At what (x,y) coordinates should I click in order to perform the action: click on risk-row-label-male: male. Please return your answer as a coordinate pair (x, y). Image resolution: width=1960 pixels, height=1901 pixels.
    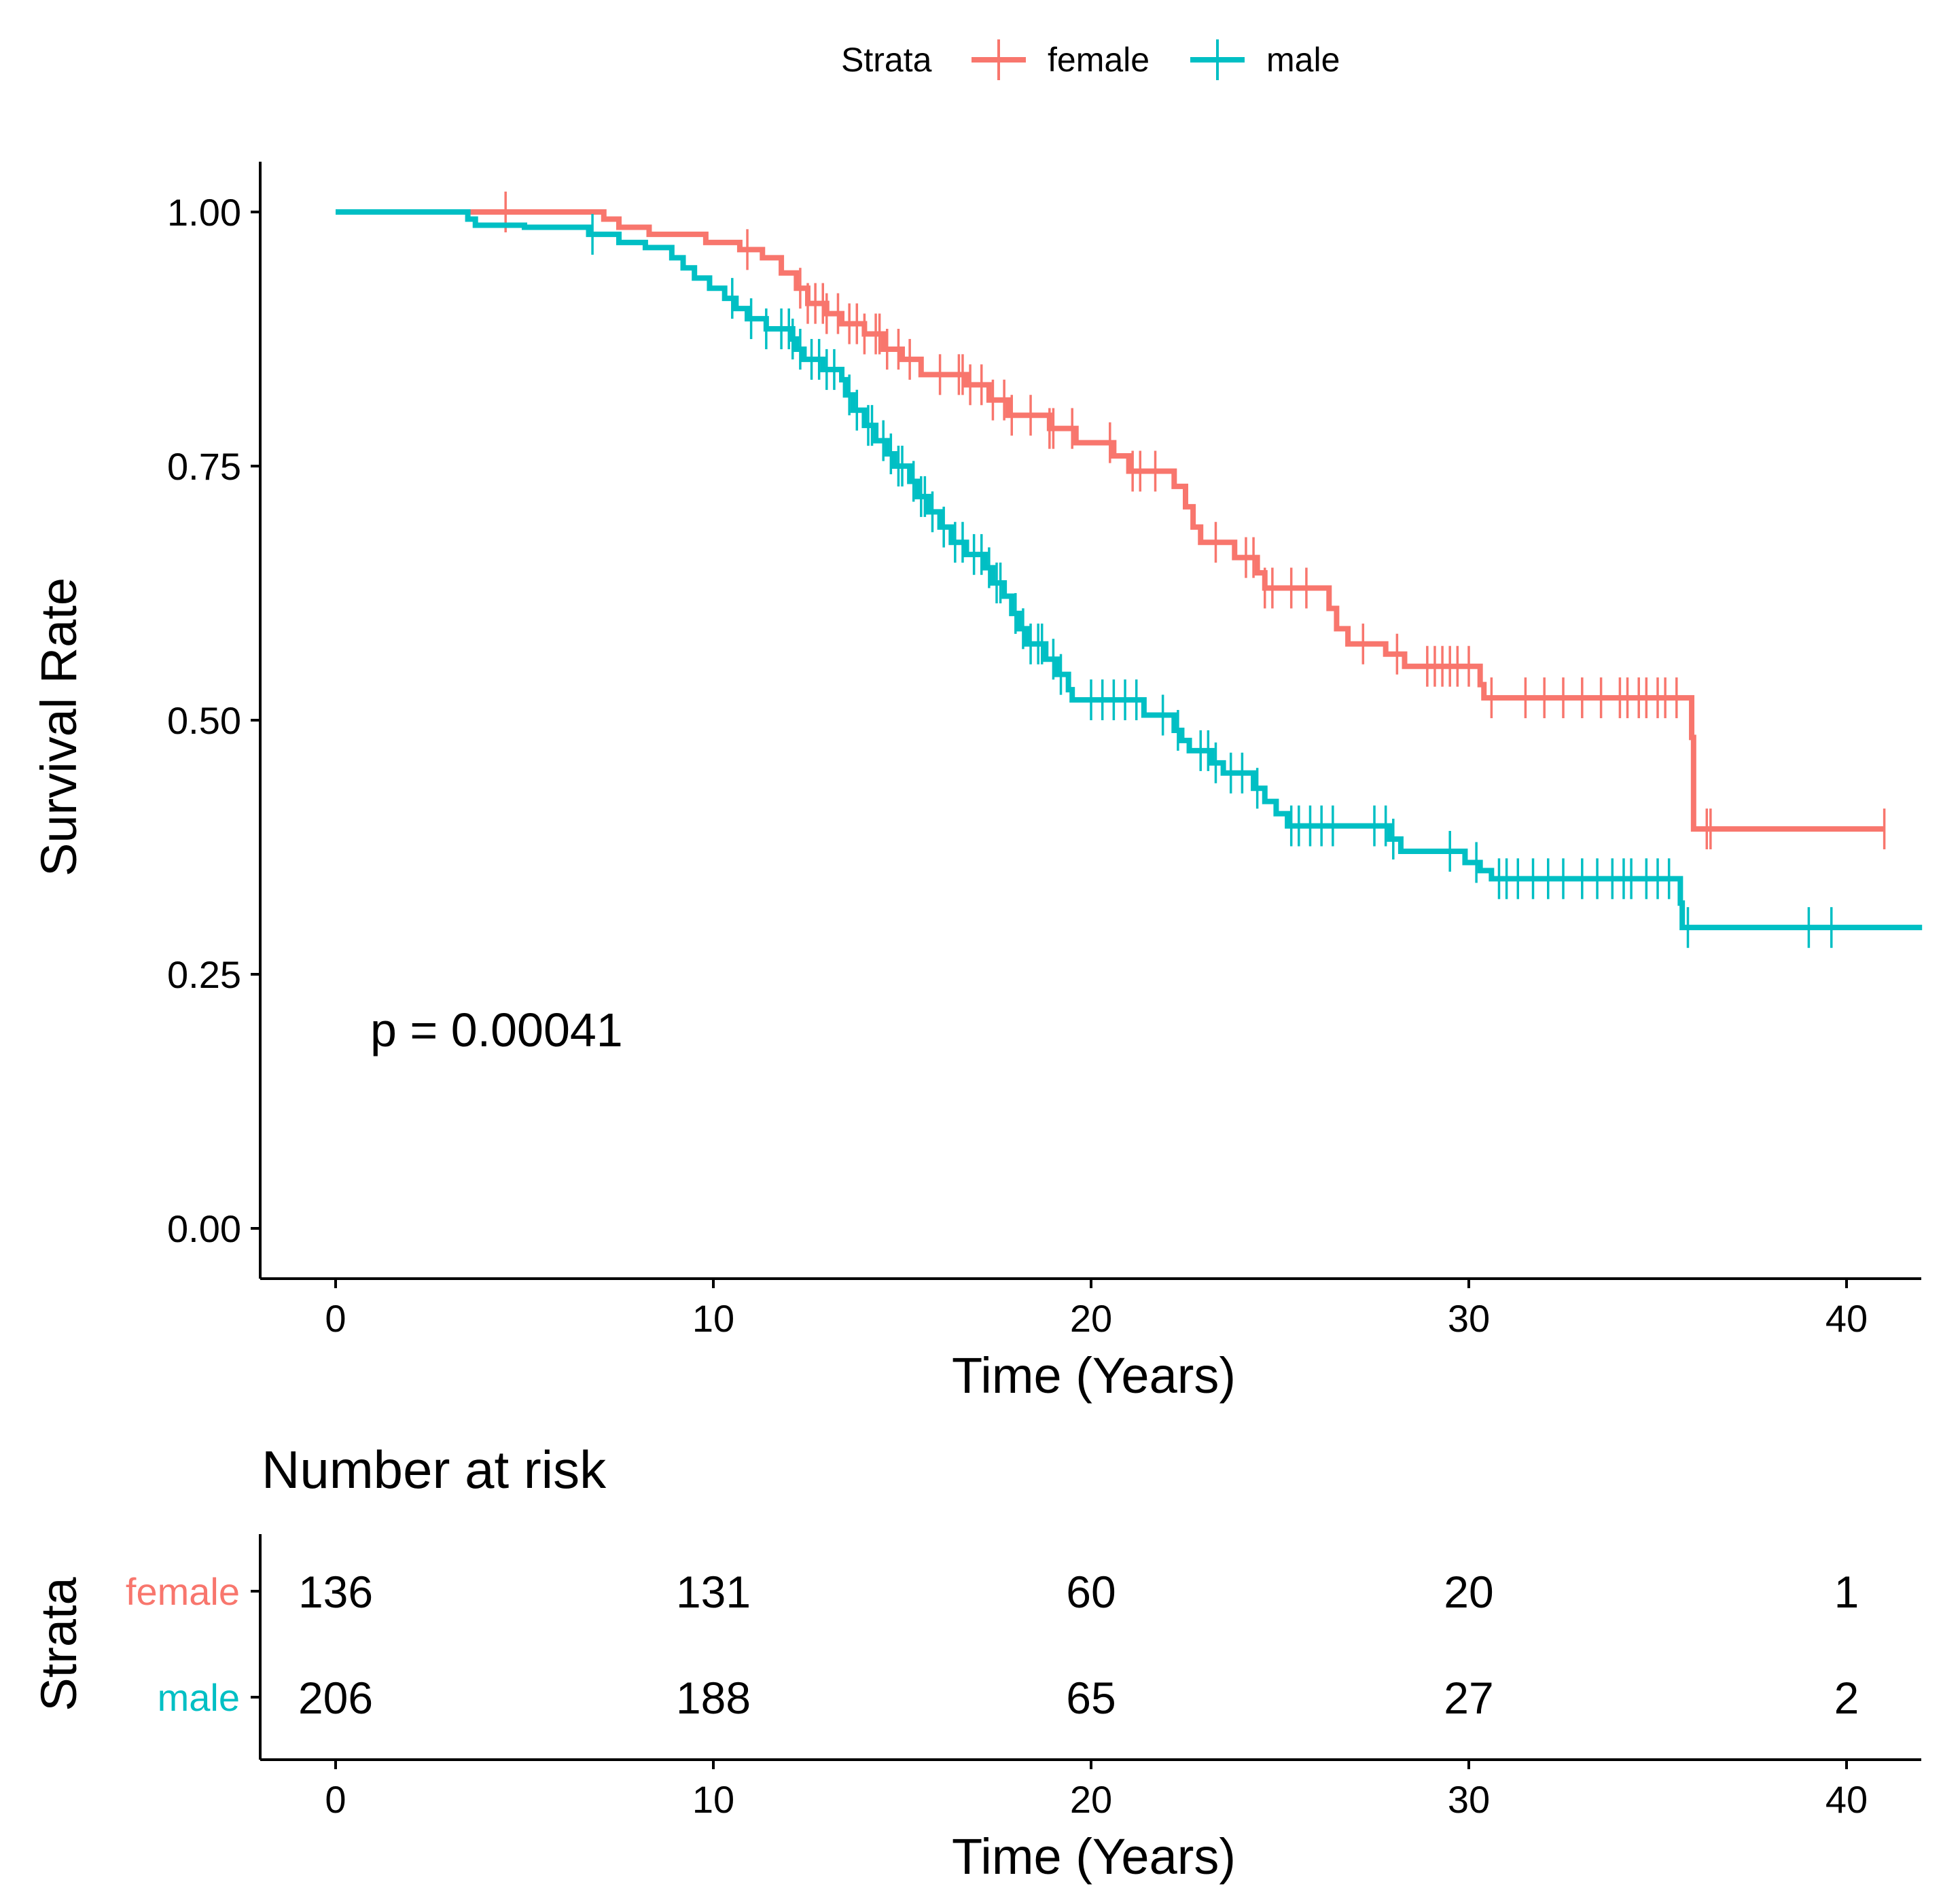
    Looking at the image, I should click on (199, 1697).